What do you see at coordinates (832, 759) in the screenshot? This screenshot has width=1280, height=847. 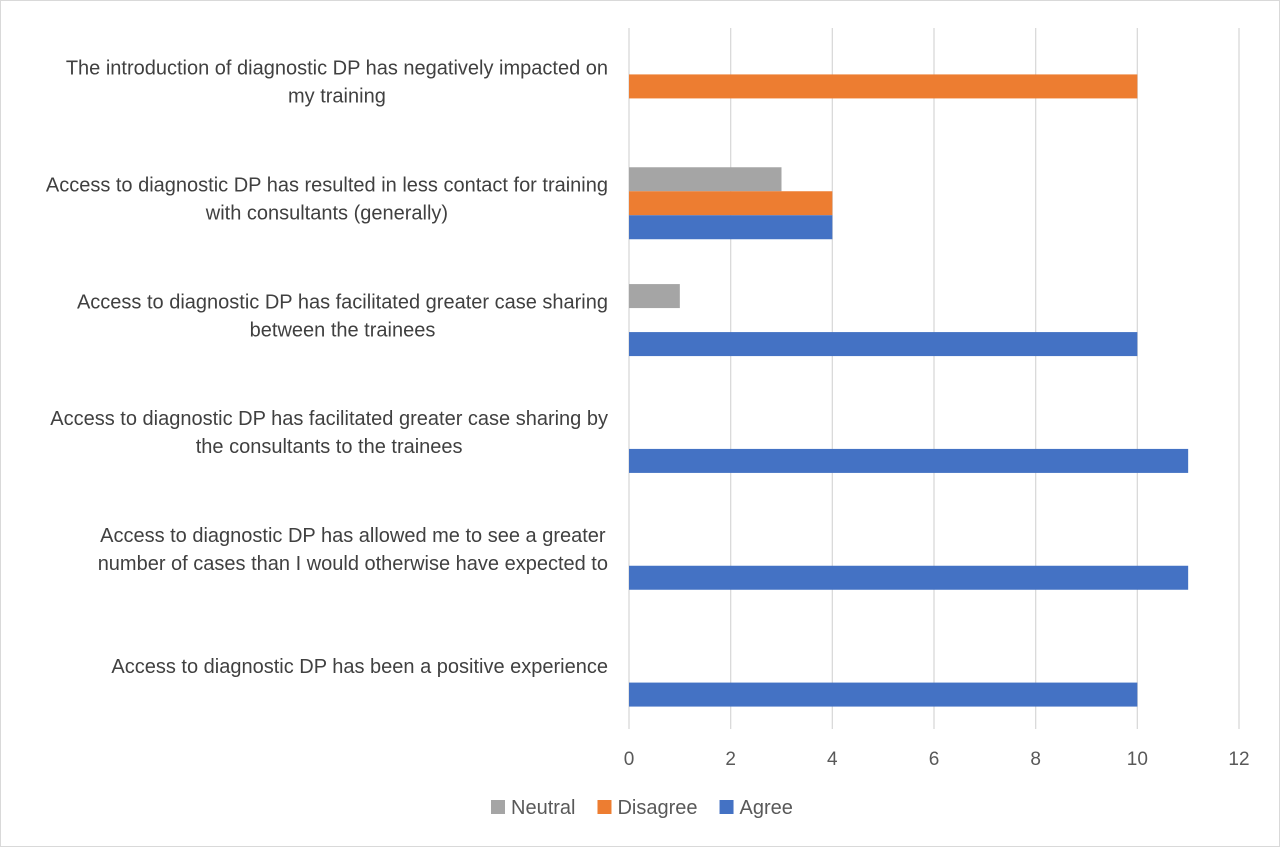 I see `x-tick-label-4: 4` at bounding box center [832, 759].